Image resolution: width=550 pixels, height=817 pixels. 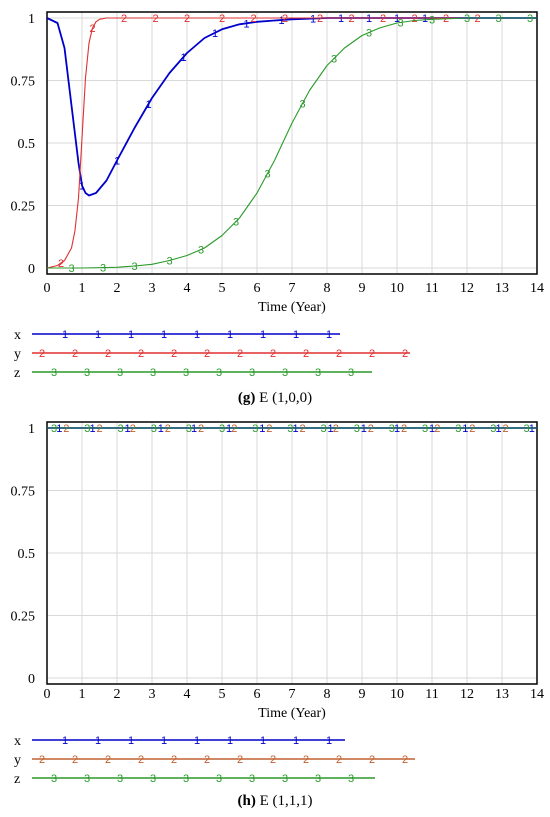 What do you see at coordinates (82, 288) in the screenshot?
I see `x-tick-label: 1` at bounding box center [82, 288].